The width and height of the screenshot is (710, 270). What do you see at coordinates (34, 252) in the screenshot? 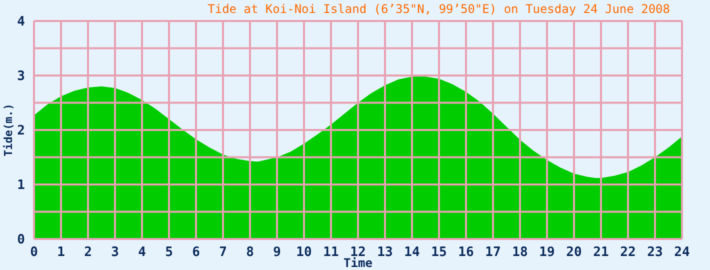
I see `x-tick-label: 0` at bounding box center [34, 252].